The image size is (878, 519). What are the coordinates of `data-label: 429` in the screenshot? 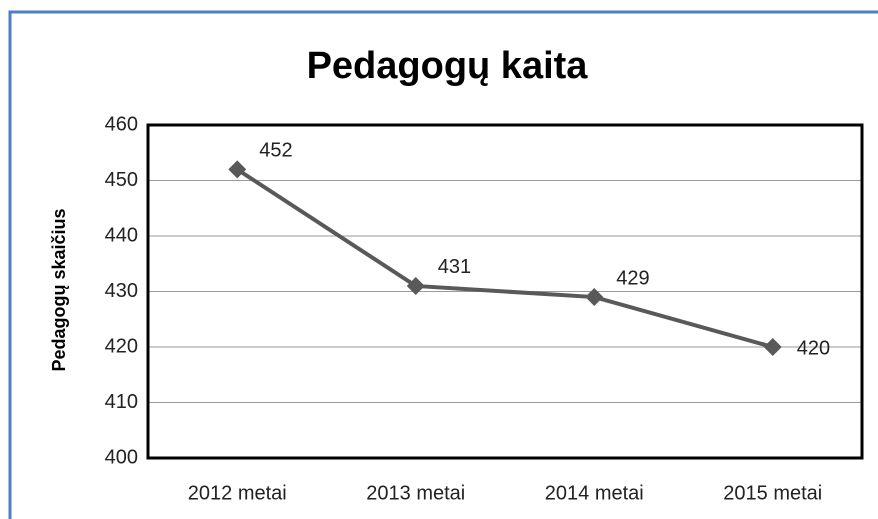 It's located at (632, 278).